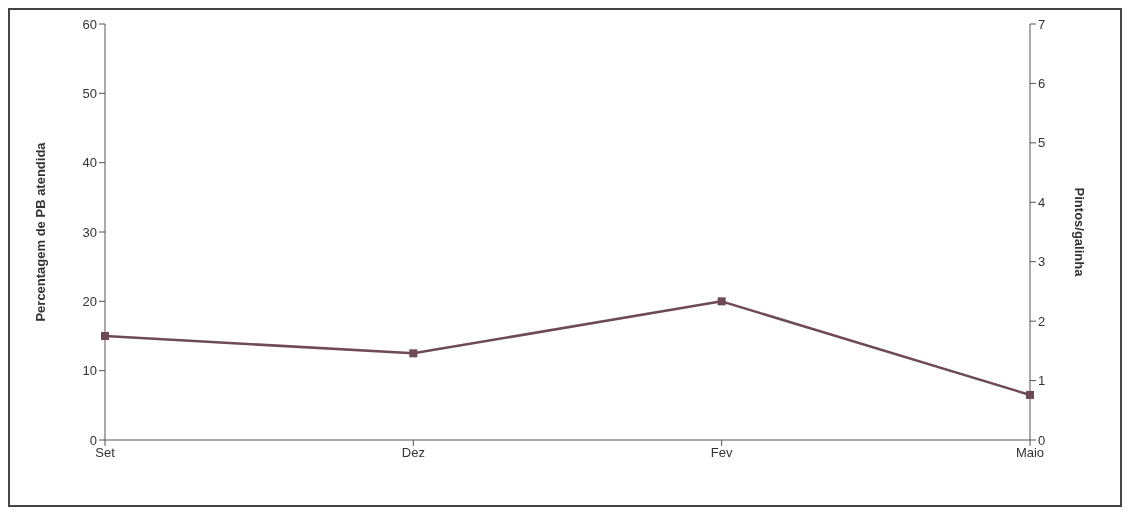 The width and height of the screenshot is (1134, 517). I want to click on y-tick-label: 0, so click(93, 440).